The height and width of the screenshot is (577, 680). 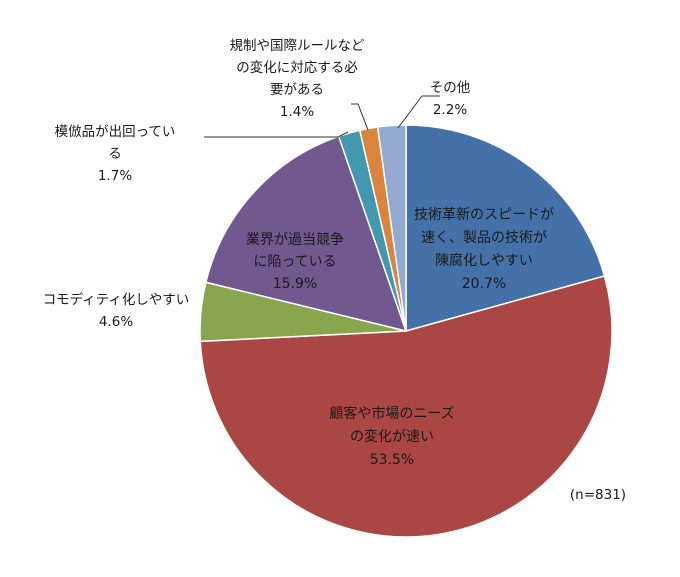 I want to click on slice-label-2: コモディティ化しやすい 4.6%, so click(x=116, y=310).